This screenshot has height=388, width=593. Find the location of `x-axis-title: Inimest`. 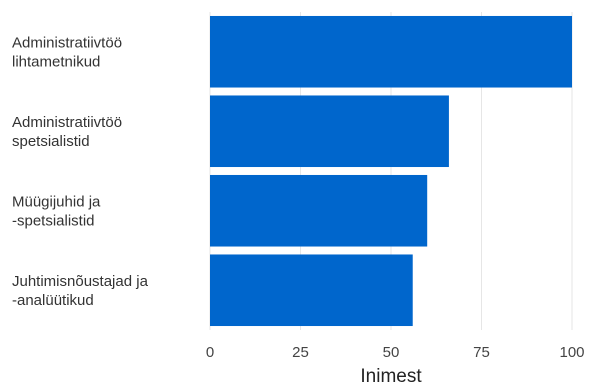

x-axis-title: Inimest is located at coordinates (391, 376).